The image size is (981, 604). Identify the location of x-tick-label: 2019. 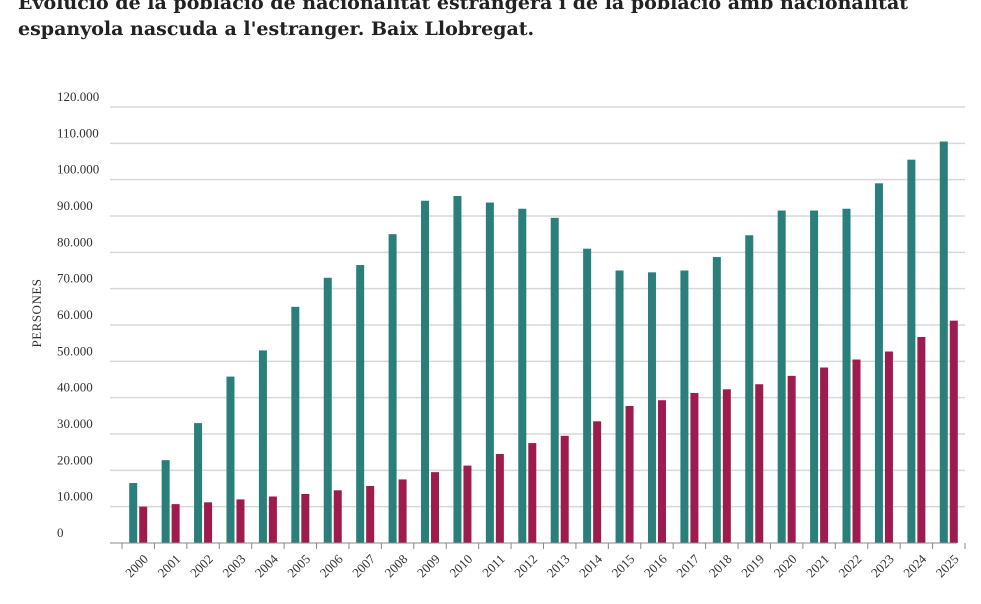
(752, 565).